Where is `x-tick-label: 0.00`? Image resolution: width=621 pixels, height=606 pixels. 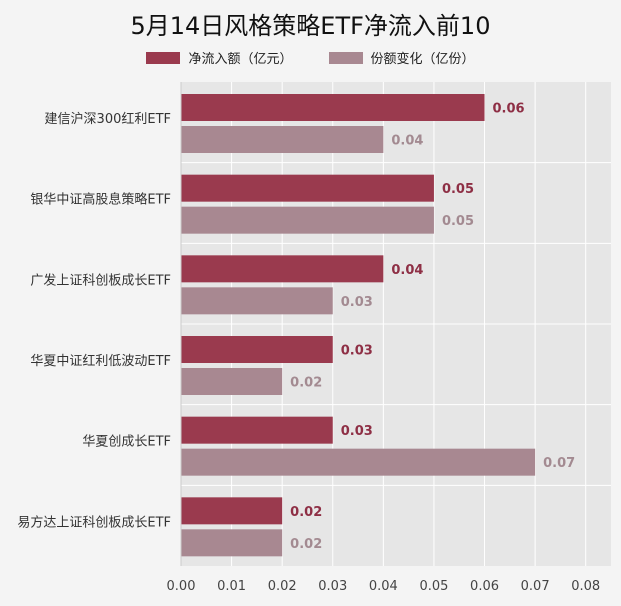 x-tick-label: 0.00 is located at coordinates (181, 586).